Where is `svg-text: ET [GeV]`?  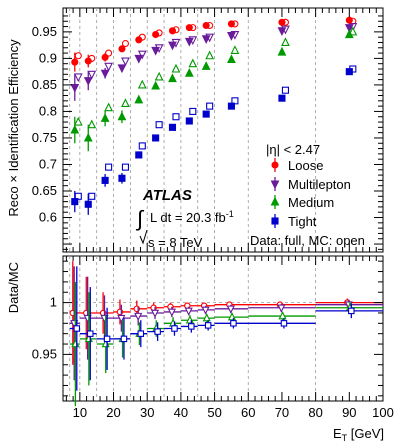
svg-text: ET [GeV] is located at coordinates (358, 434).